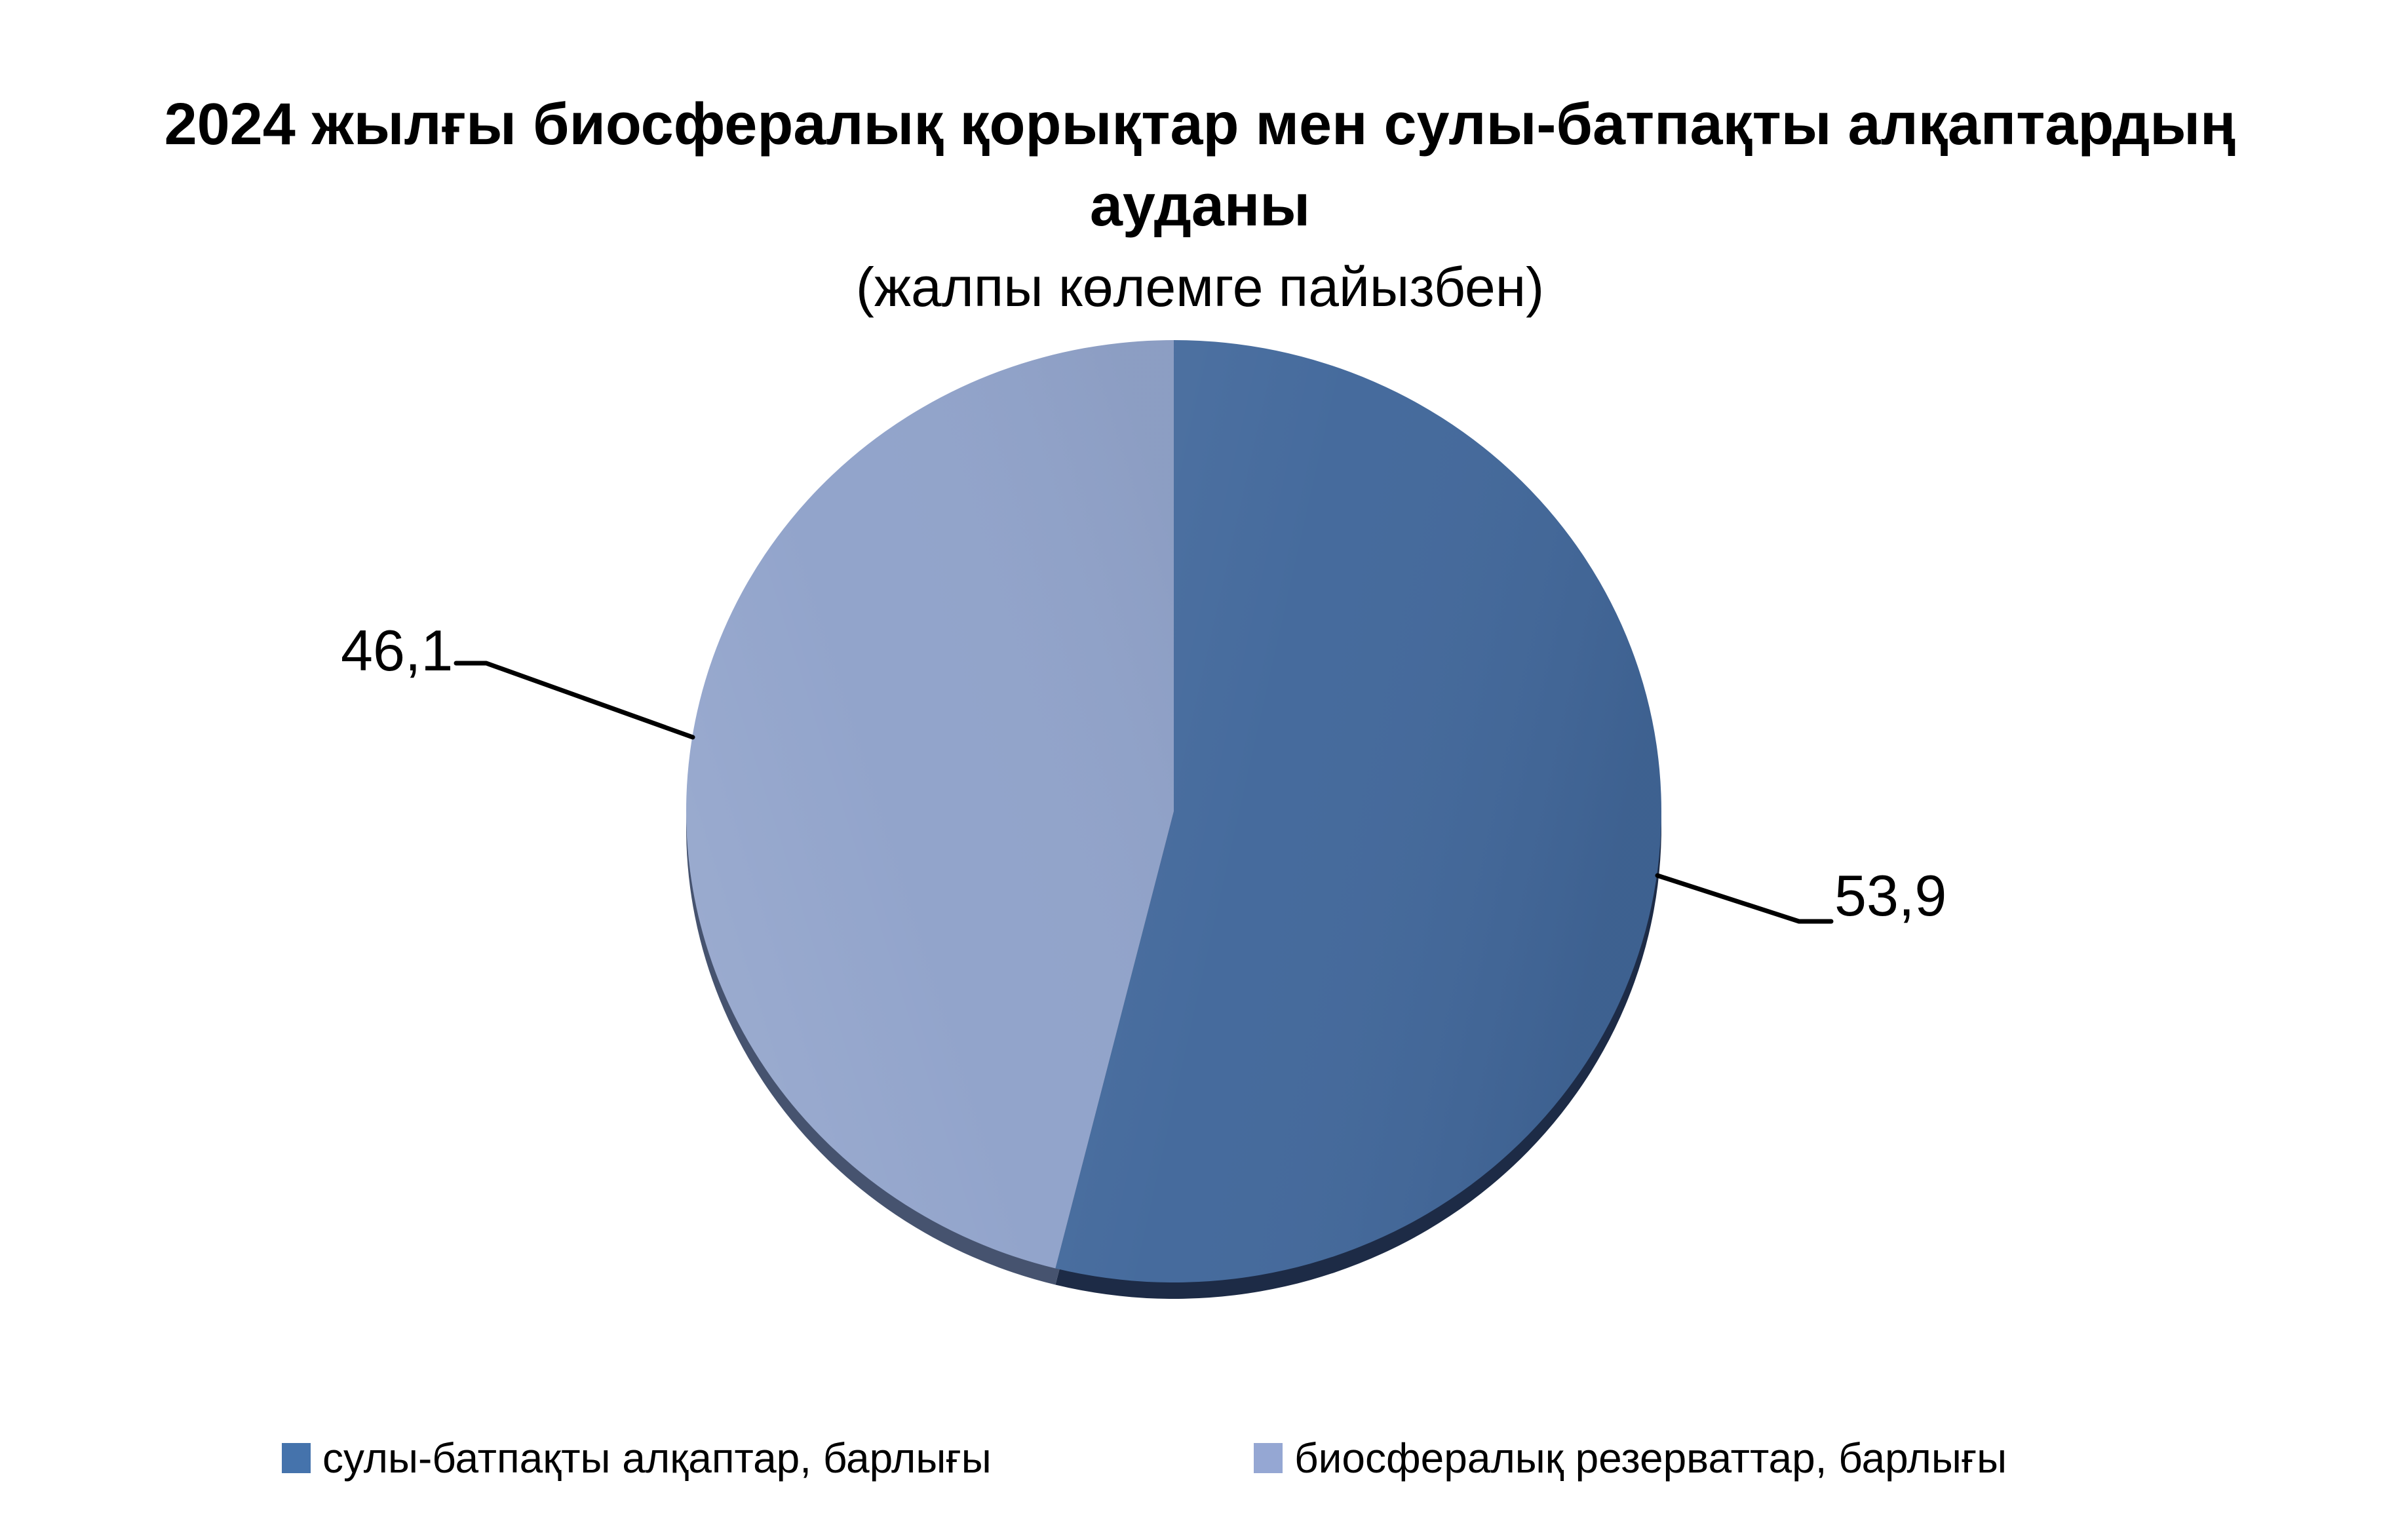 This screenshot has width=2400, height=1540. I want to click on legend-swatch-wetlands, so click(296, 1458).